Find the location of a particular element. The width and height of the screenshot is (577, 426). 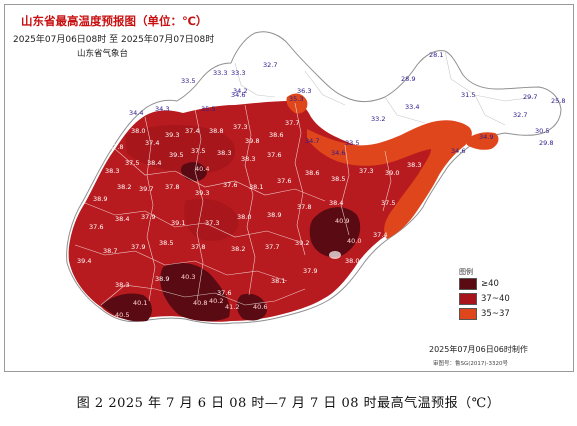

station-temperature-label: 39.5 is located at coordinates (176, 155).